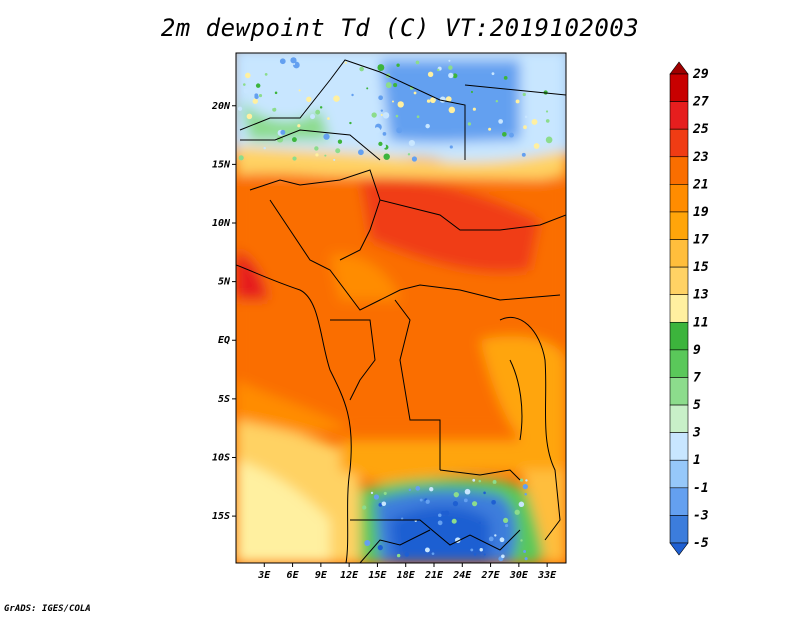  What do you see at coordinates (700, 184) in the screenshot?
I see `colorbar-label: 21` at bounding box center [700, 184].